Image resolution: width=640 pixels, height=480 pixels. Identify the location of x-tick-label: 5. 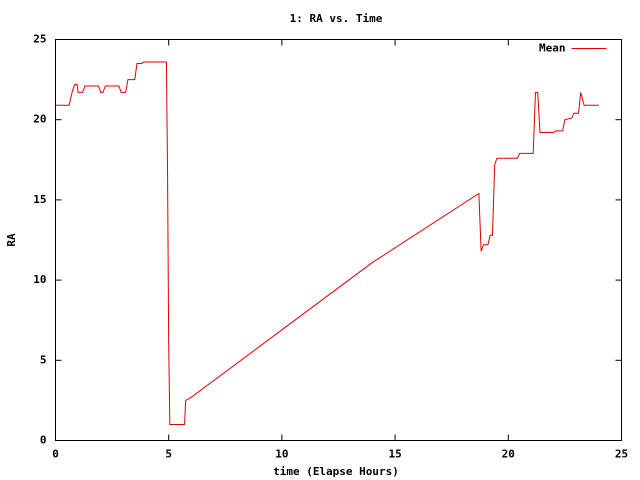
(168, 454).